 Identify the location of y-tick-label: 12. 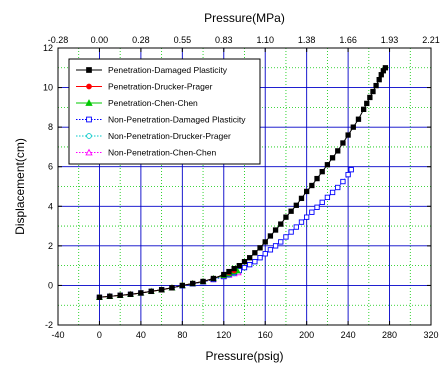
(48, 48).